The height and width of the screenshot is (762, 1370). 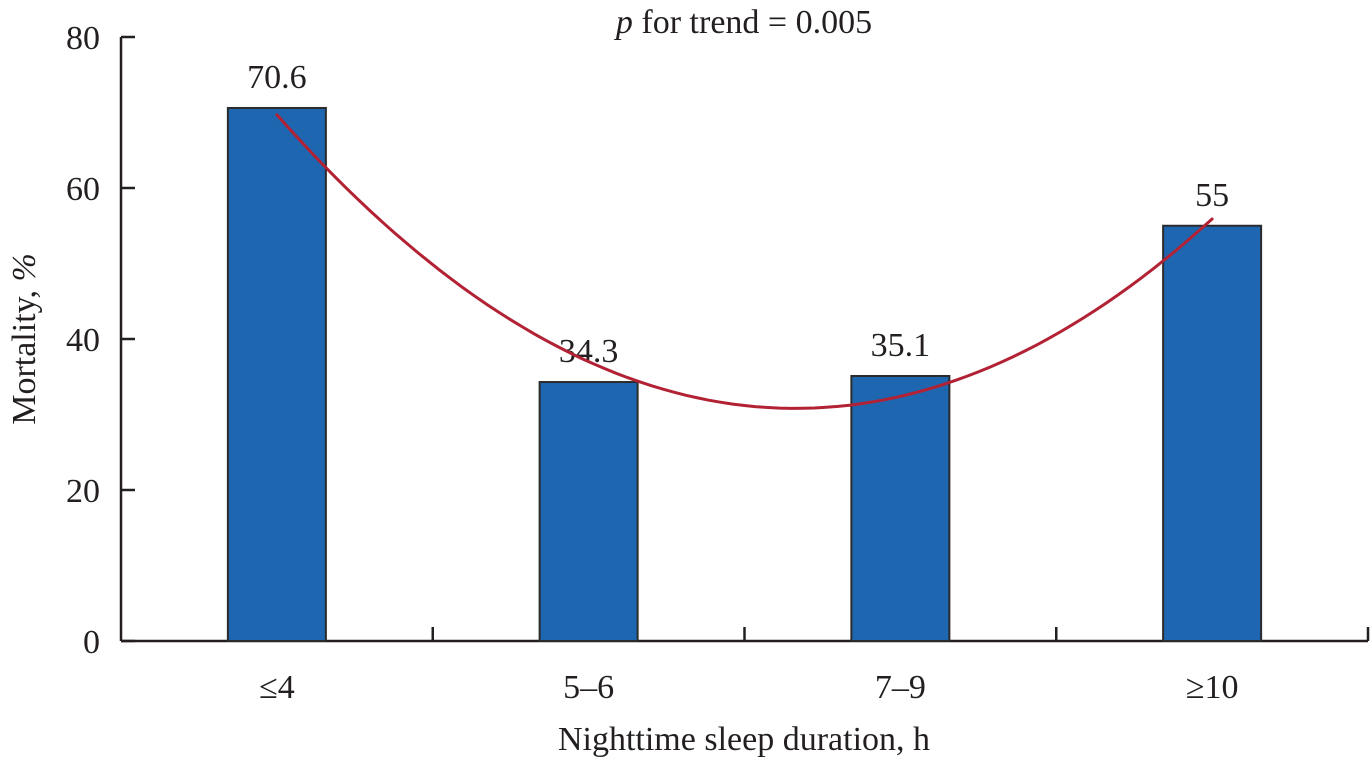 What do you see at coordinates (1212, 195) in the screenshot?
I see `data-label: 55` at bounding box center [1212, 195].